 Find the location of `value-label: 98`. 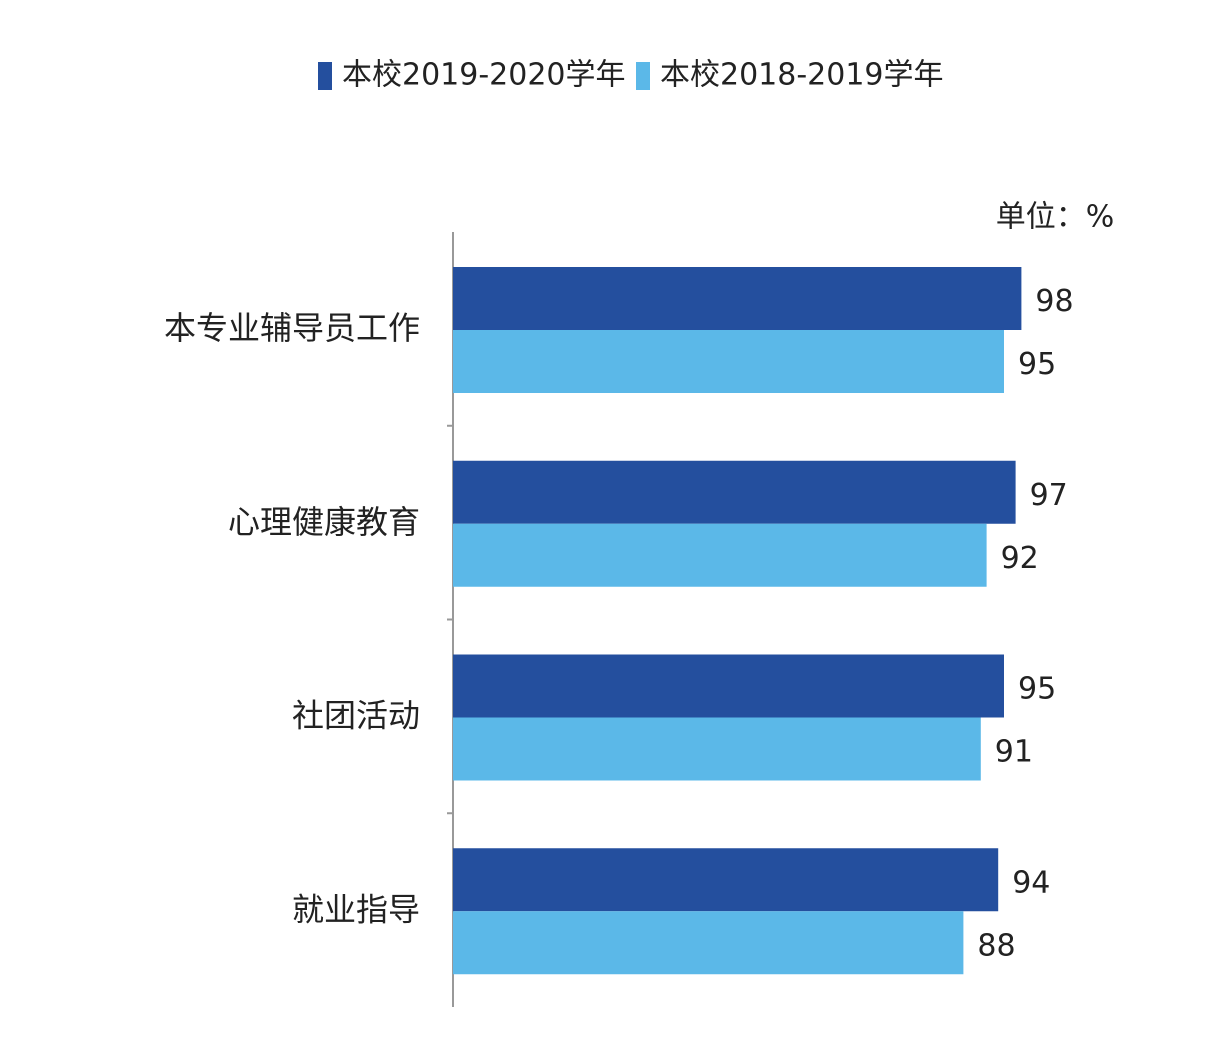

value-label: 98 is located at coordinates (1054, 301).